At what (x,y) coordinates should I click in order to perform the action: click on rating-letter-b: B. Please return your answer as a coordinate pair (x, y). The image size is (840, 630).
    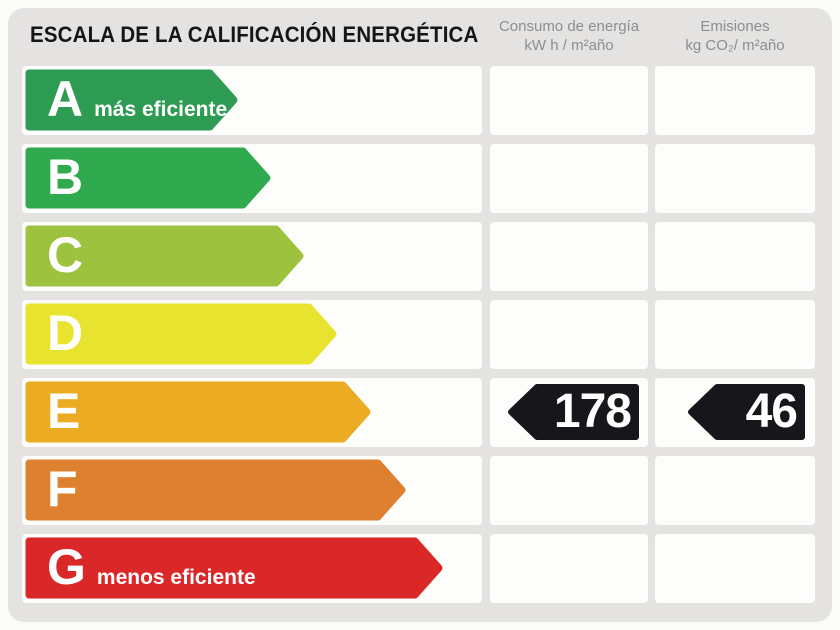
    Looking at the image, I should click on (65, 177).